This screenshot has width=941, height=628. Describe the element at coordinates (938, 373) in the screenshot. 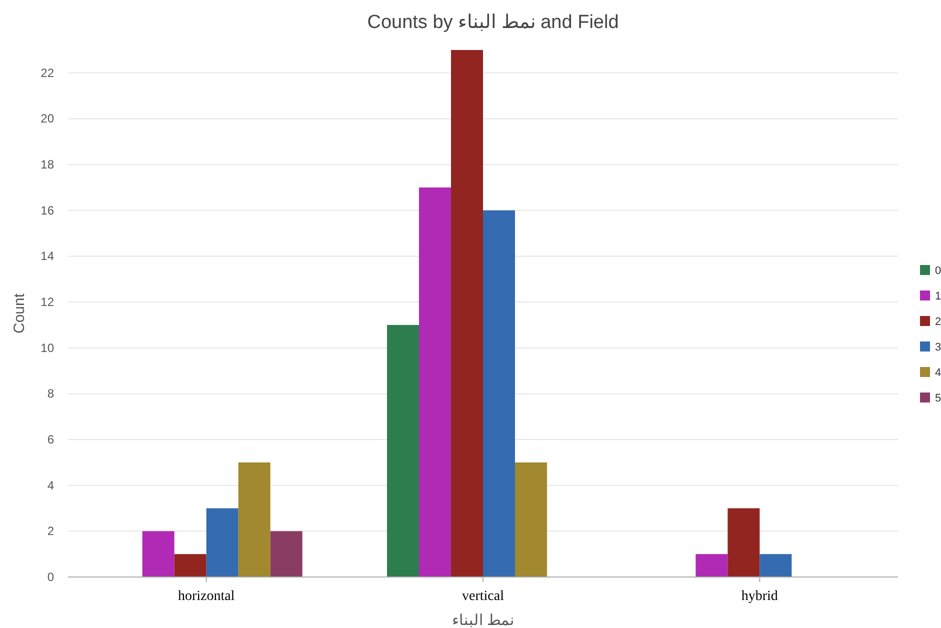

I see `legend-label: 4` at that location.